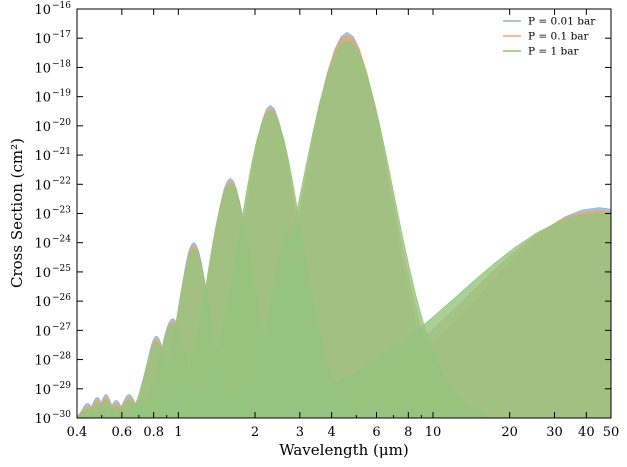  Describe the element at coordinates (61, 269) in the screenshot. I see `svg-text: −25` at that location.